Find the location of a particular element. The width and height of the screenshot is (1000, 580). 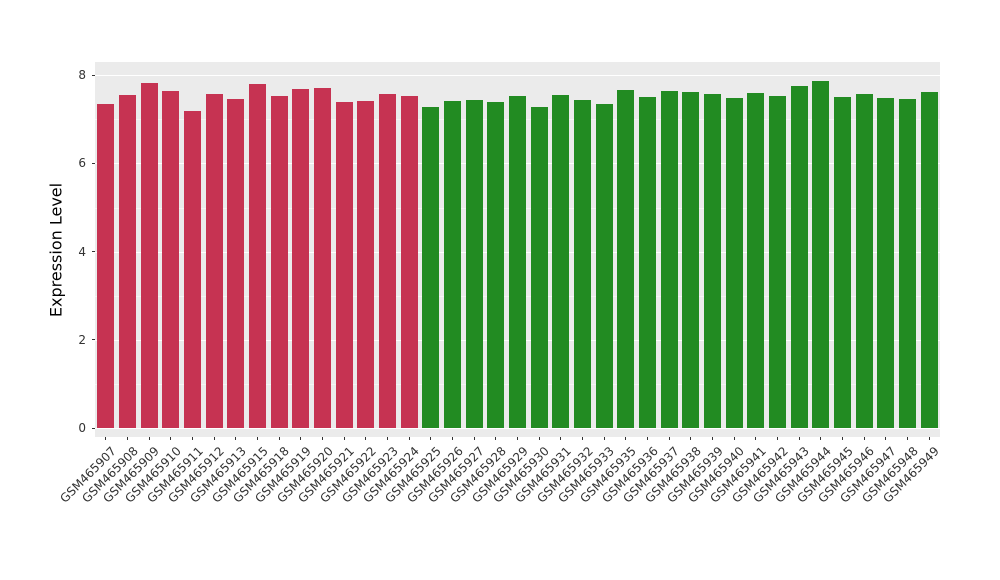

y-tick-label: 0 is located at coordinates (82, 428).